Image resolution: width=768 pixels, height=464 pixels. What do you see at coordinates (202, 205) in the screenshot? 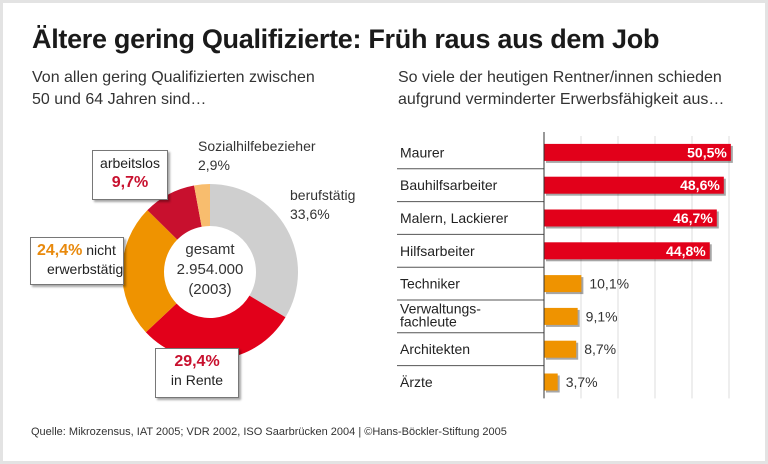
I see `donut-slice-sozialhilfebezieher` at bounding box center [202, 205].